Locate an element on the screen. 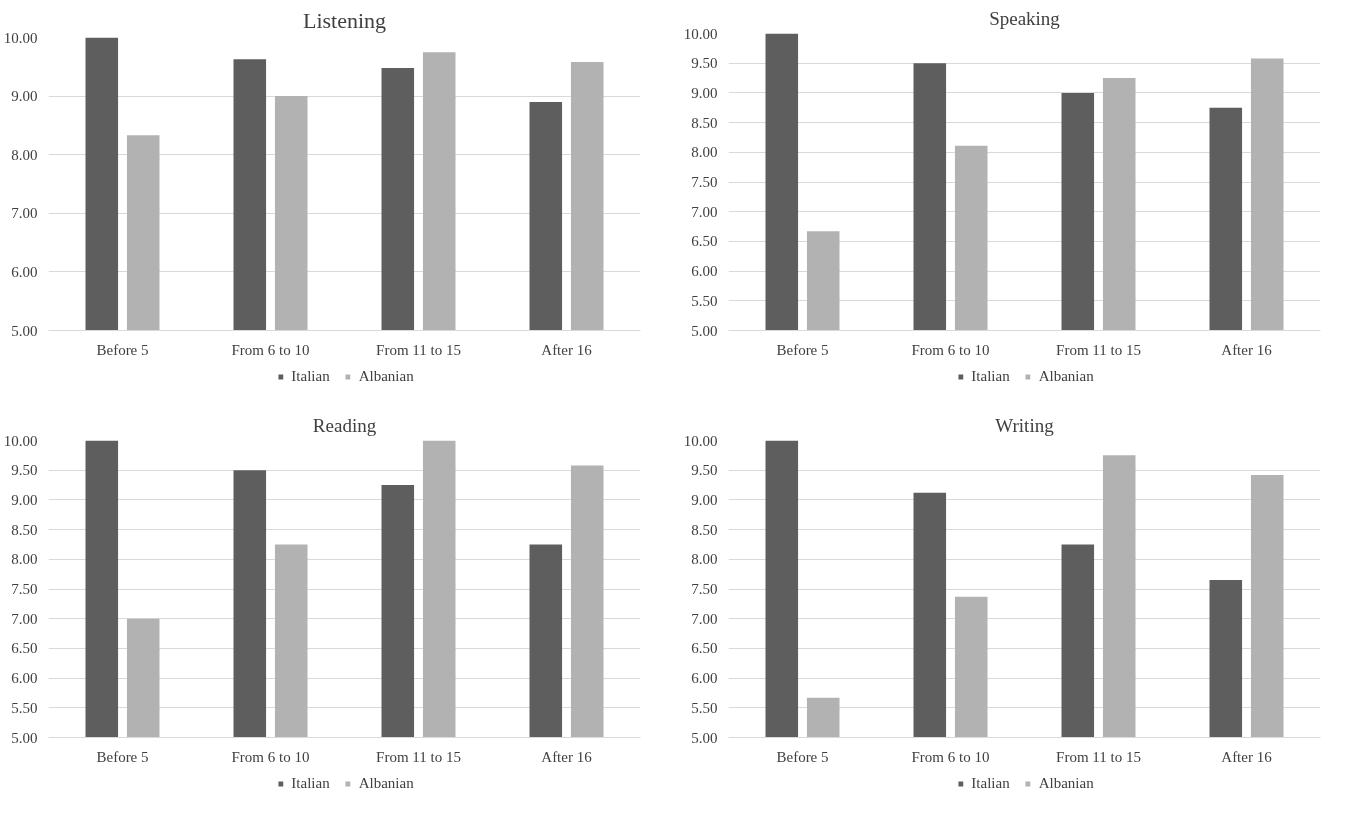 The height and width of the screenshot is (821, 1366). chart-title: Writing is located at coordinates (1025, 425).